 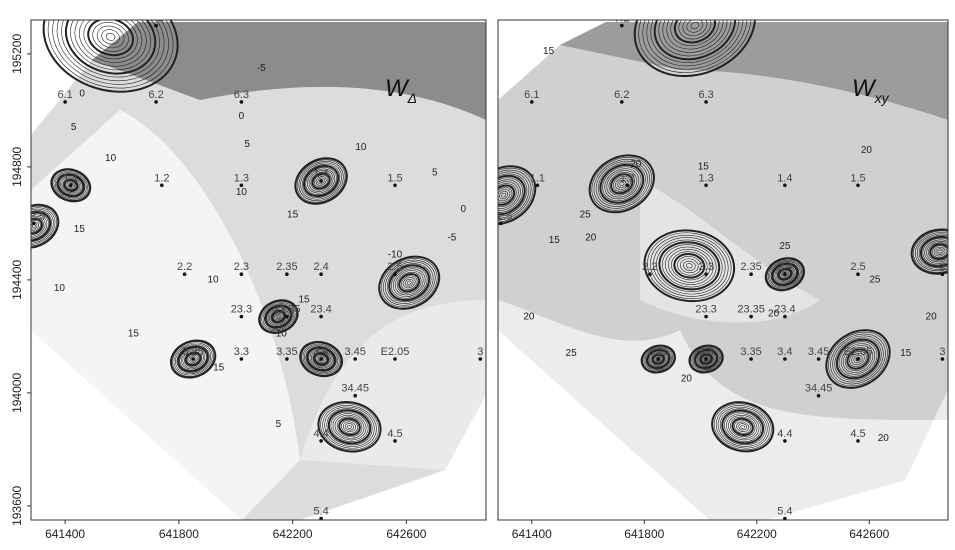 I want to click on station-label: 2.35, so click(x=750, y=267).